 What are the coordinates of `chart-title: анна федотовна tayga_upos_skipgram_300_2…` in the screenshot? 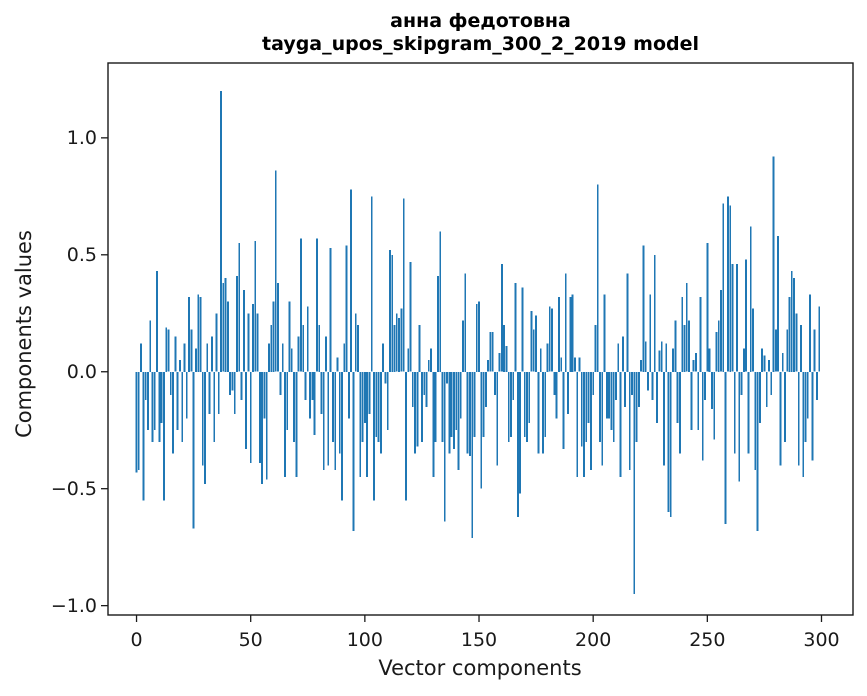 It's located at (480, 33).